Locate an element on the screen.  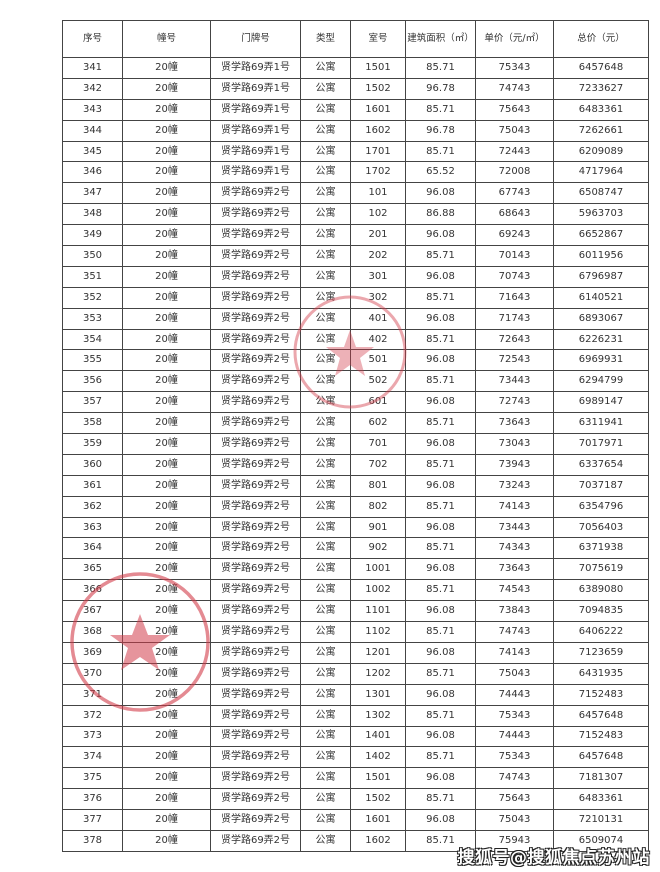
table-row: 348 20幢 贤学路69弄2号 公寓 102 86.88 68643 5963703 is located at coordinates (355, 214).